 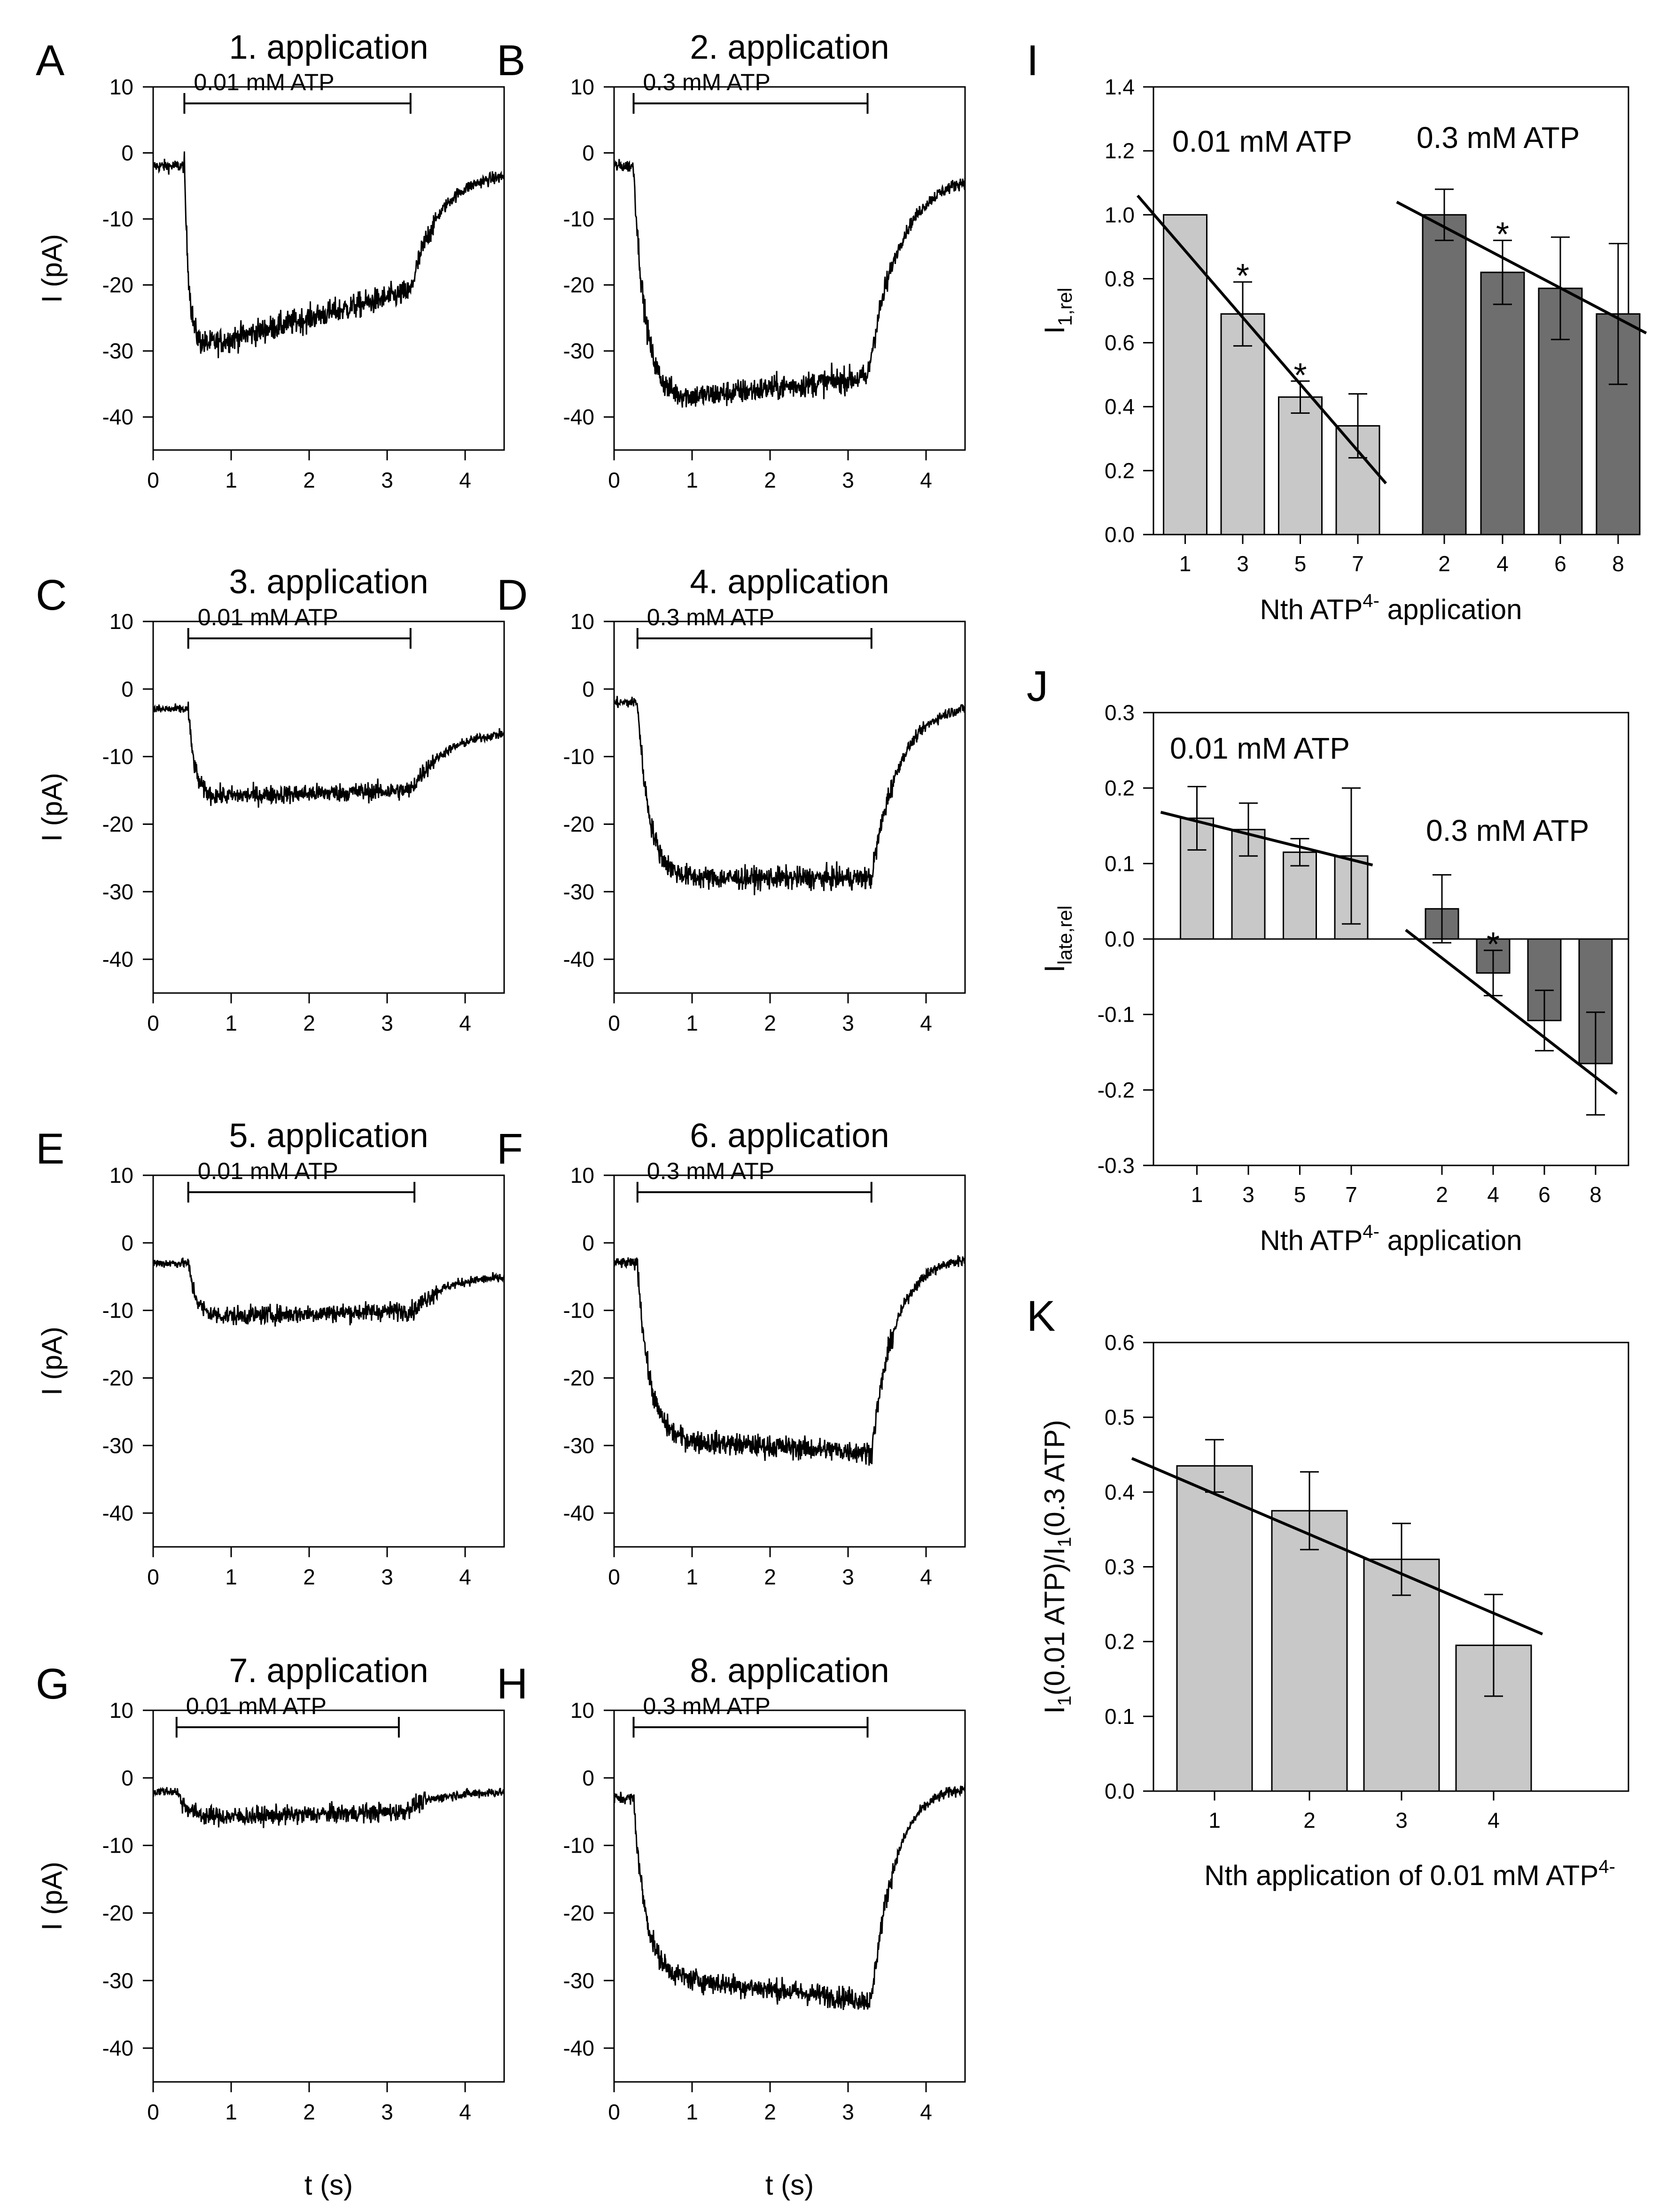 What do you see at coordinates (1450, 610) in the screenshot?
I see `x-label-rest: application` at bounding box center [1450, 610].